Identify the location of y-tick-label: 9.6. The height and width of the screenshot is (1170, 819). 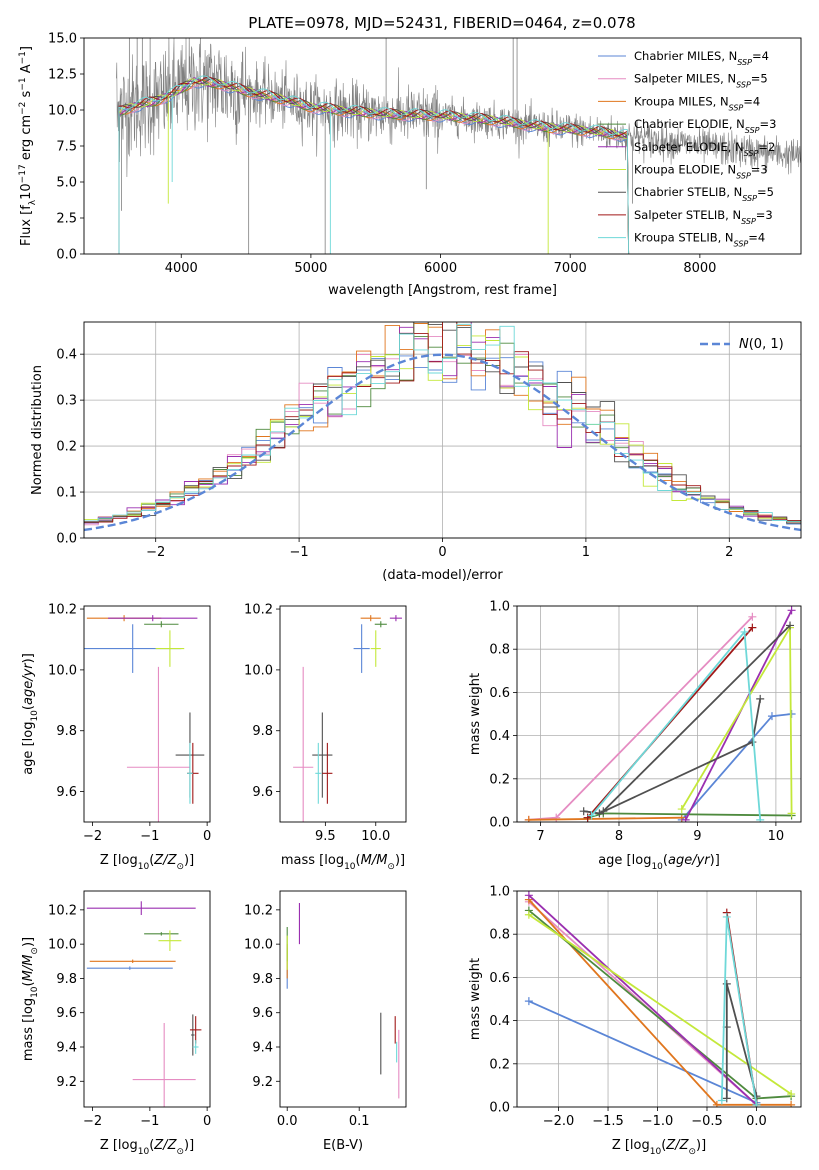
(66, 1013).